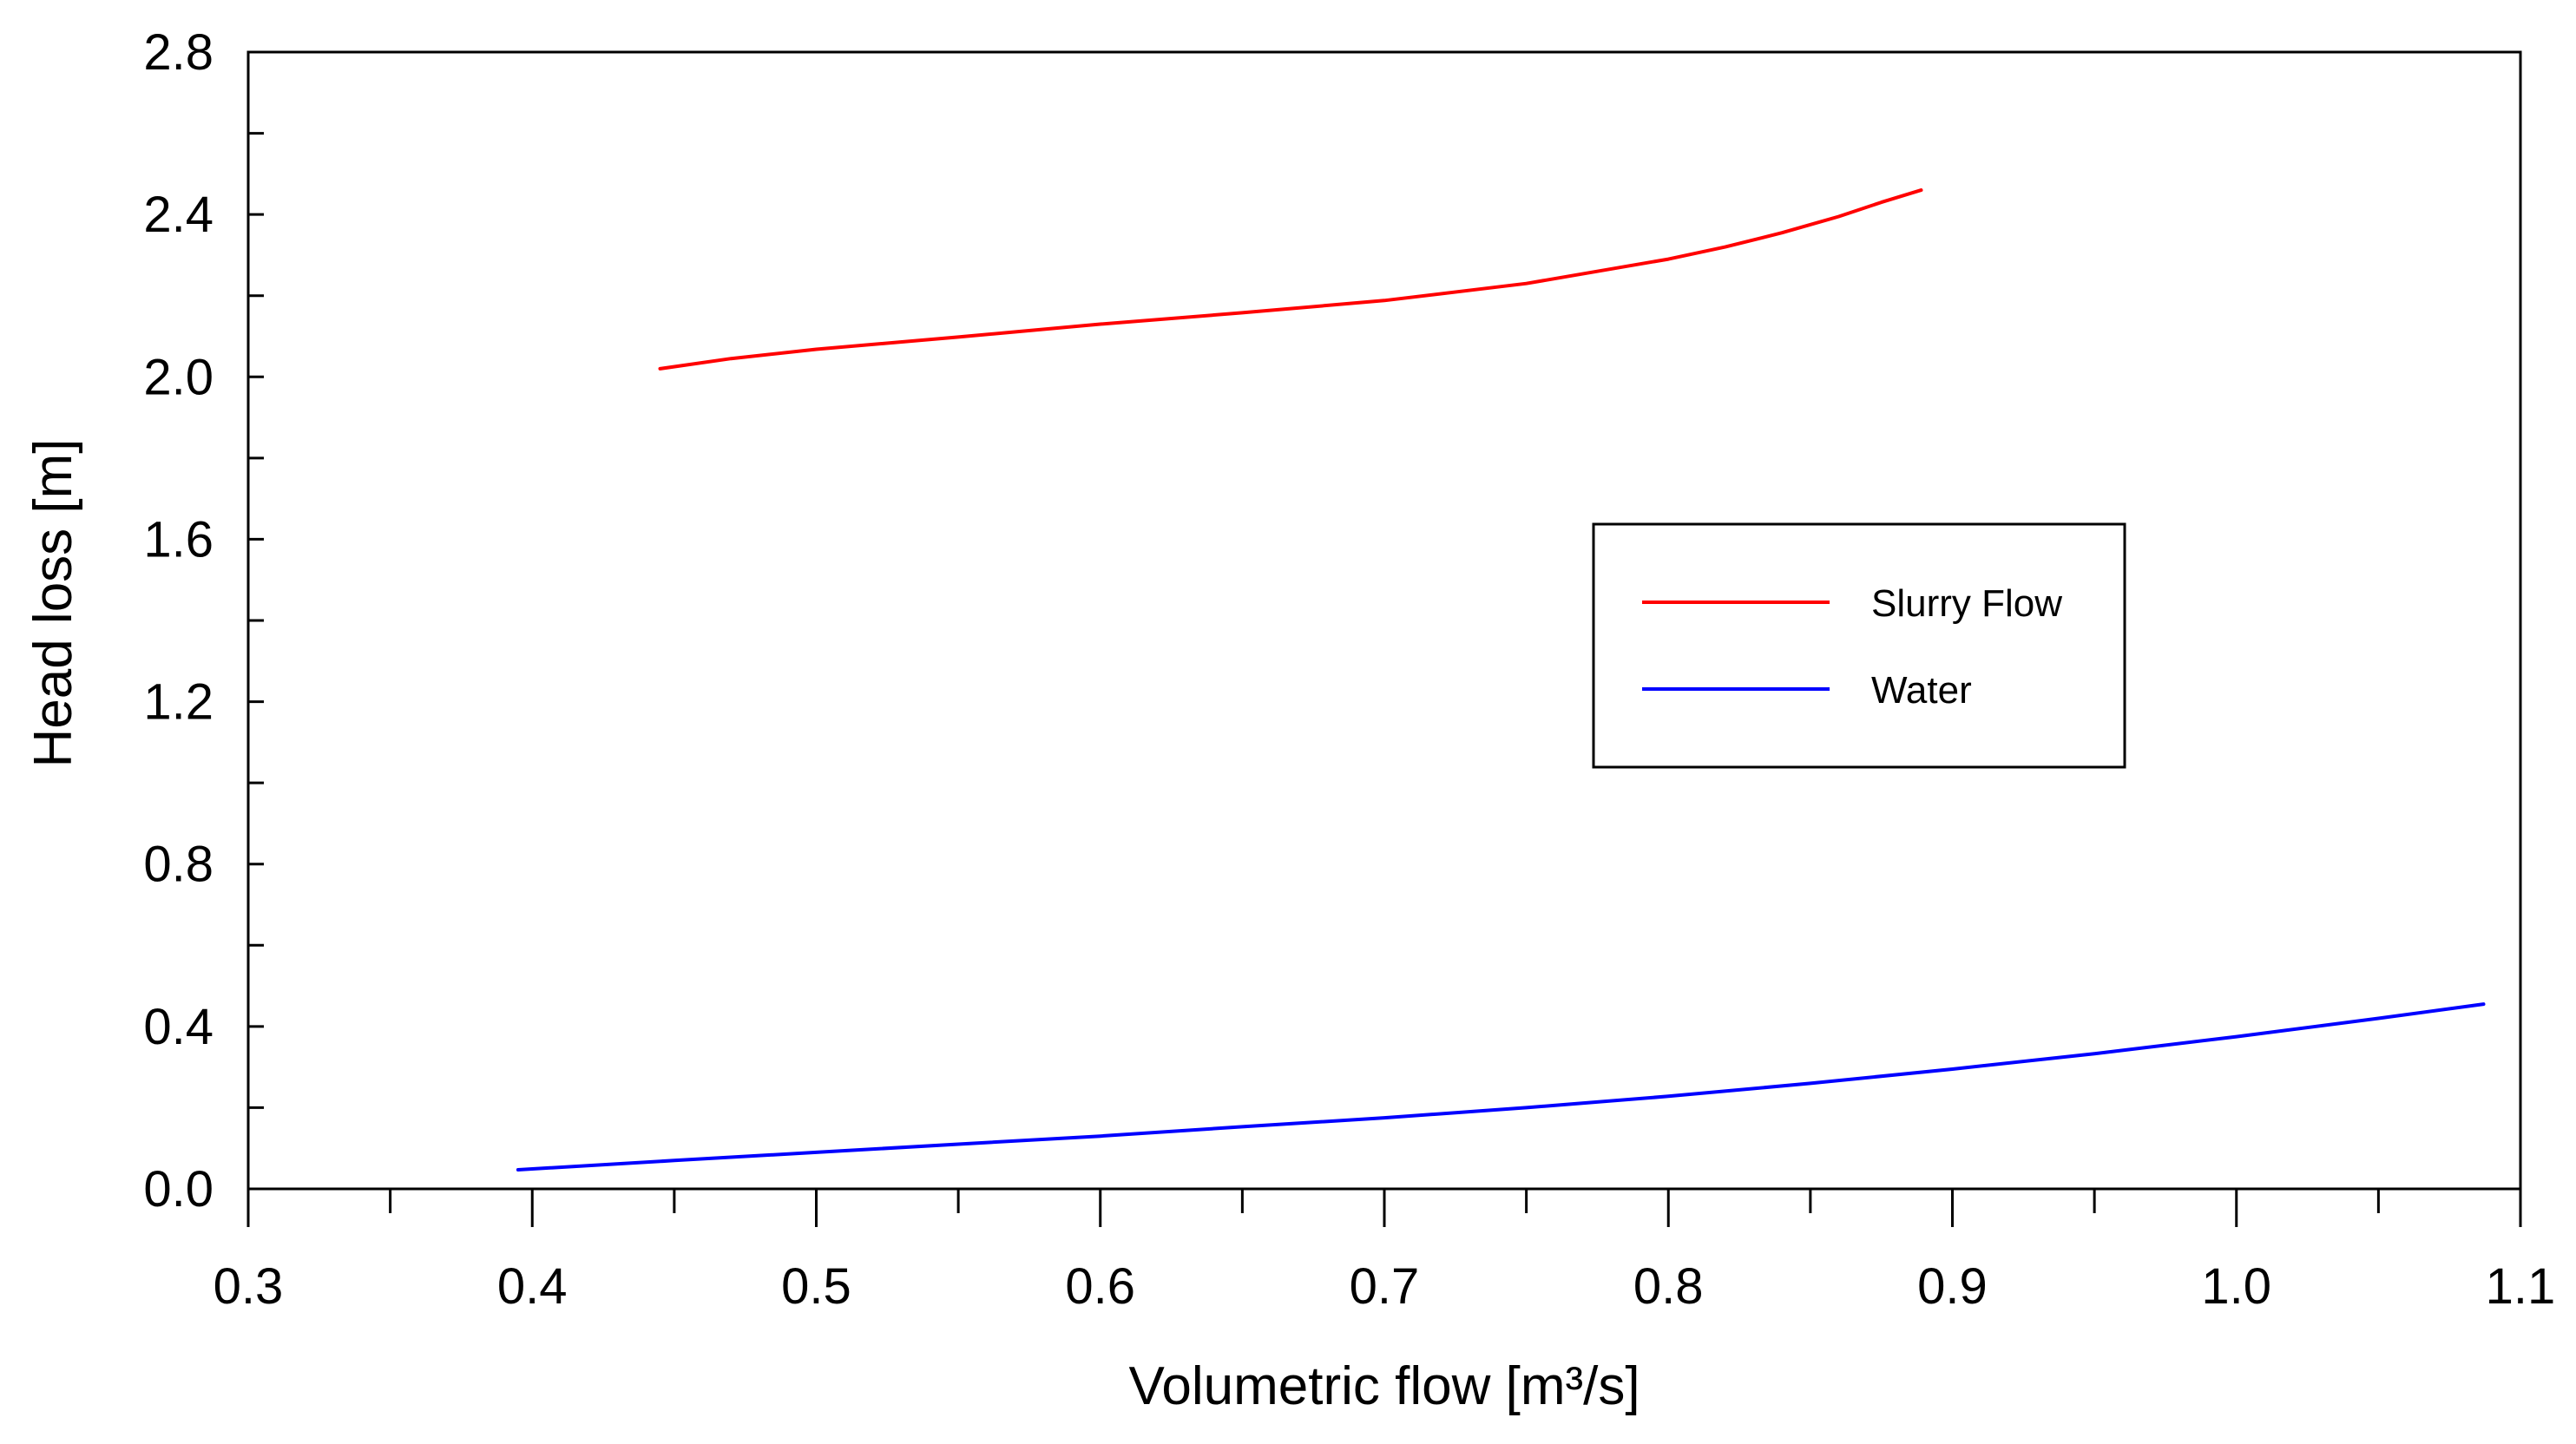 Image resolution: width=2576 pixels, height=1444 pixels. I want to click on legend-label: Water, so click(1921, 691).